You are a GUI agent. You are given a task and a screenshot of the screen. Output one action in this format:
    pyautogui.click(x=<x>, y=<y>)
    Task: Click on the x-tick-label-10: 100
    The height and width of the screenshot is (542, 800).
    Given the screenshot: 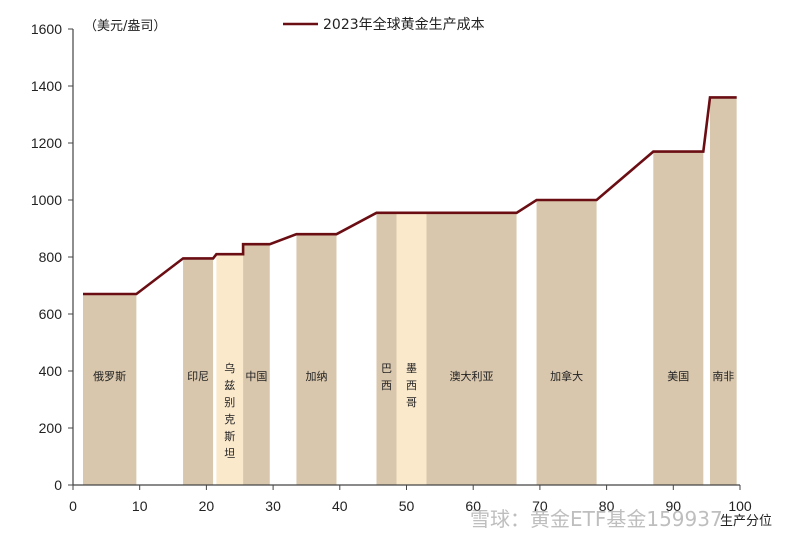 What is the action you would take?
    pyautogui.click(x=740, y=506)
    